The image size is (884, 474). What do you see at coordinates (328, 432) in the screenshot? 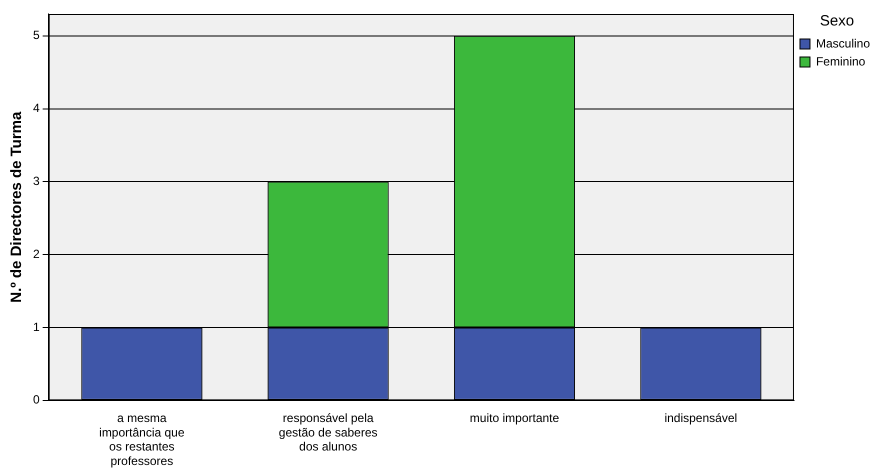
I see `x-tick-label: responsável pela gestão de saberes dos alunos` at bounding box center [328, 432].